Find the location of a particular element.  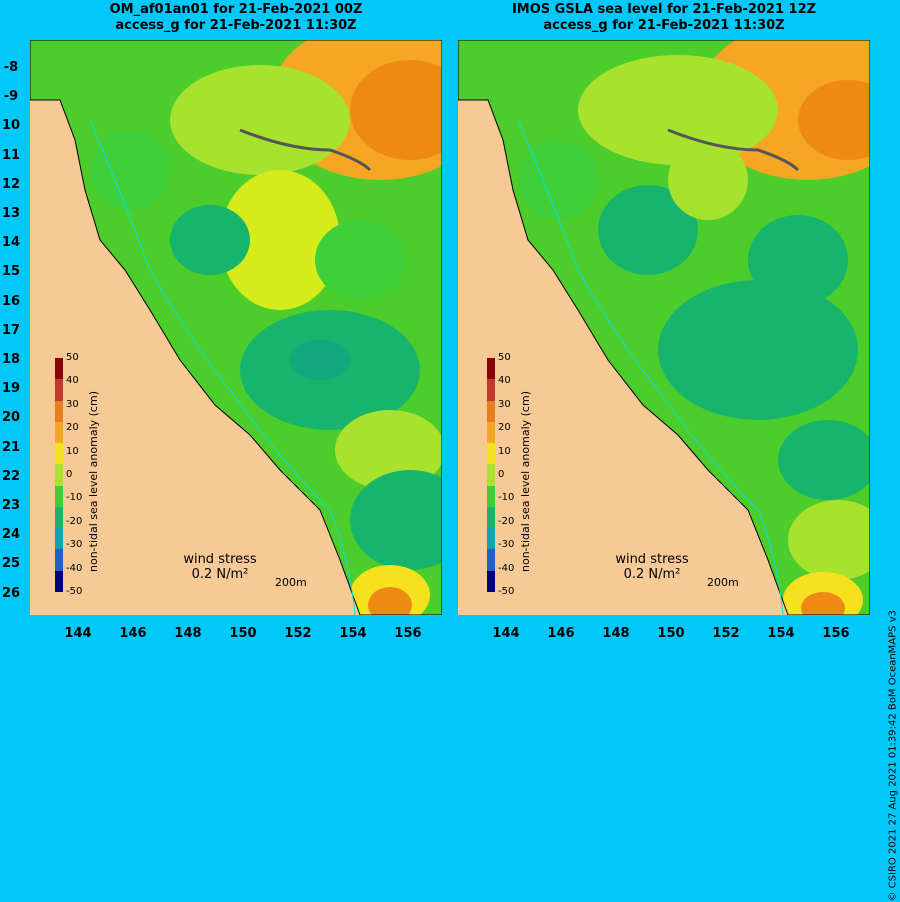

wind-legend-left: wind stress 0.2 N/m² is located at coordinates (220, 567).